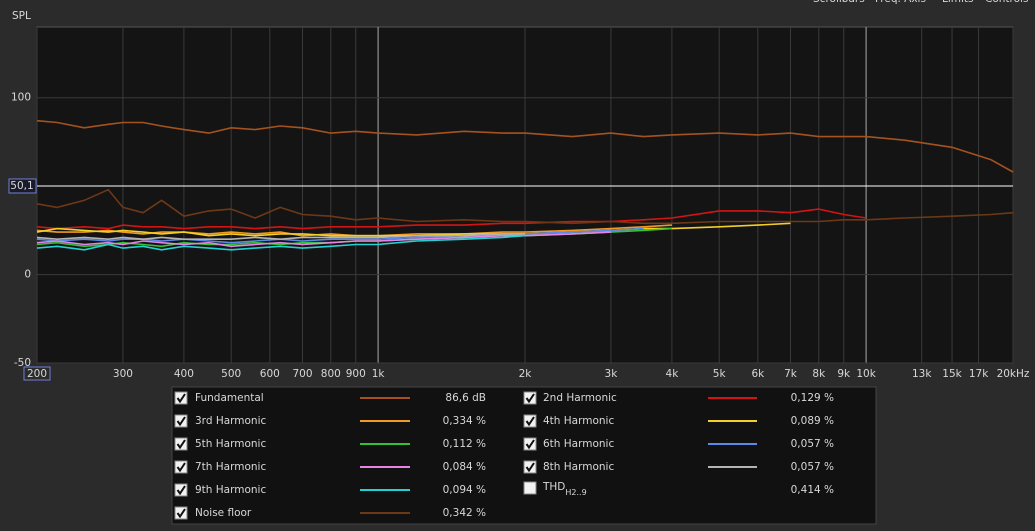  Describe the element at coordinates (331, 374) in the screenshot. I see `x-tick-label: 800` at that location.